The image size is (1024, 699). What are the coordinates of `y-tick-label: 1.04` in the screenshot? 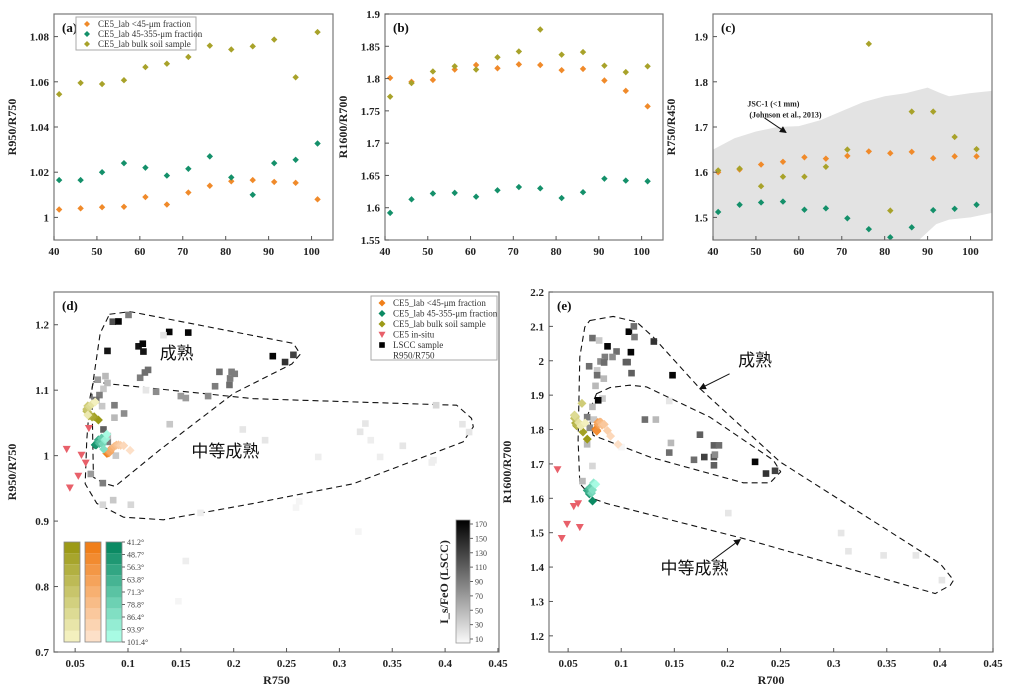 It's located at (40, 128).